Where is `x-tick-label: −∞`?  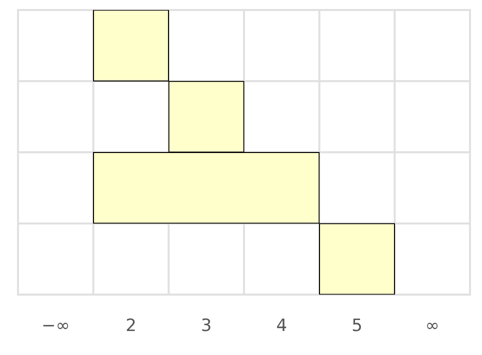 x-tick-label: −∞ is located at coordinates (55, 326).